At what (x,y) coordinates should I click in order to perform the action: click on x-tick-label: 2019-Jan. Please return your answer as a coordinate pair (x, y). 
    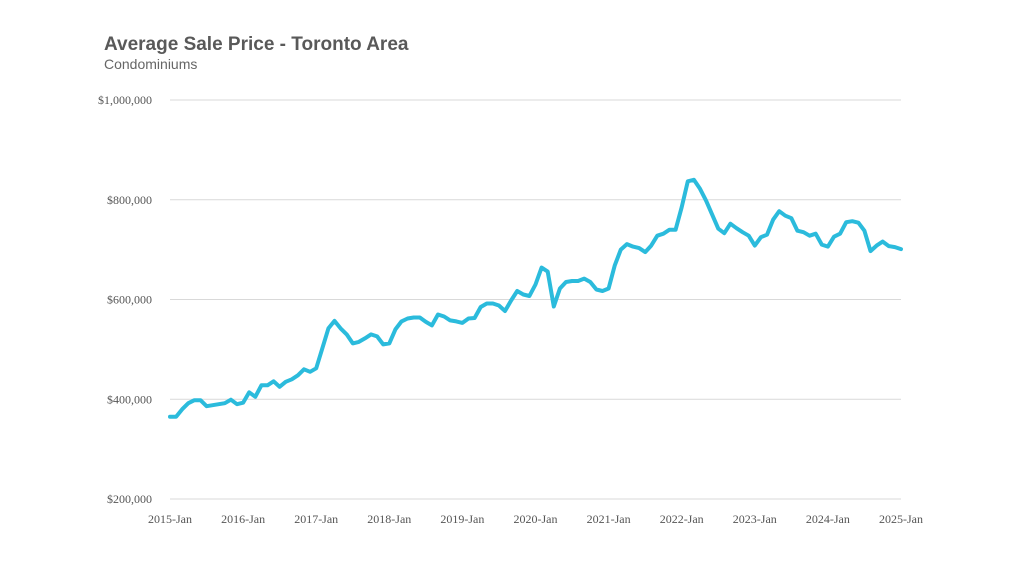
    Looking at the image, I should click on (462, 519).